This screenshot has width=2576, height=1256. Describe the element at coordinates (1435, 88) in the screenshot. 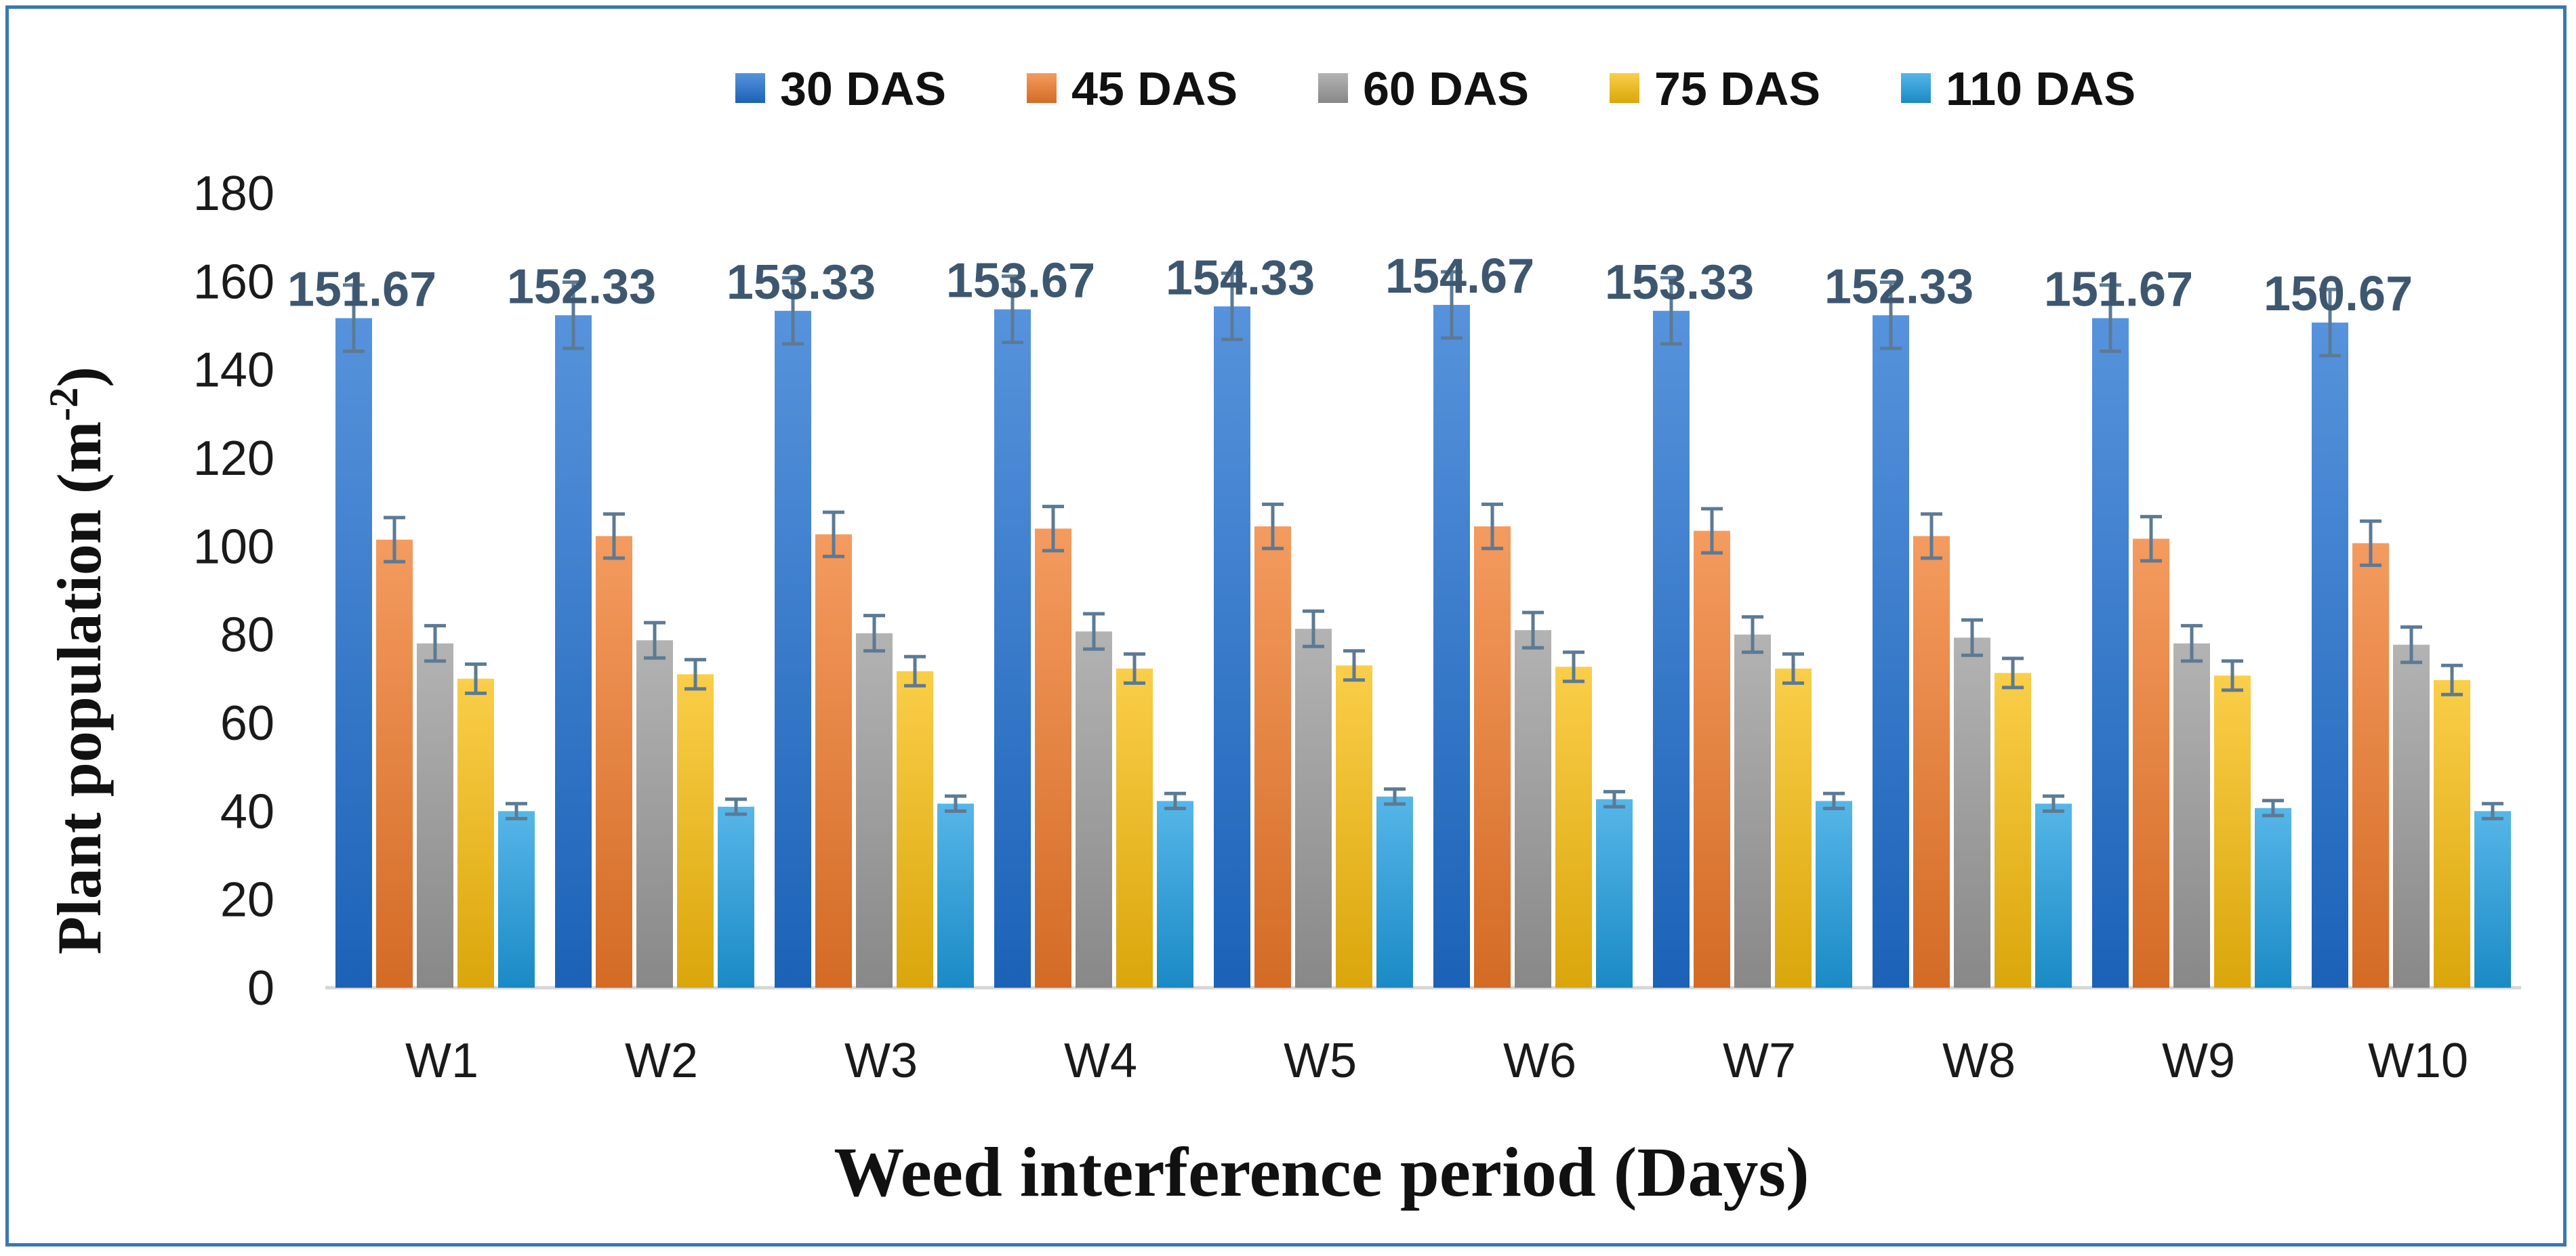

I see `legend: 30 DAS 45 DAS 60 DAS 75 DAS 110 DAS` at that location.